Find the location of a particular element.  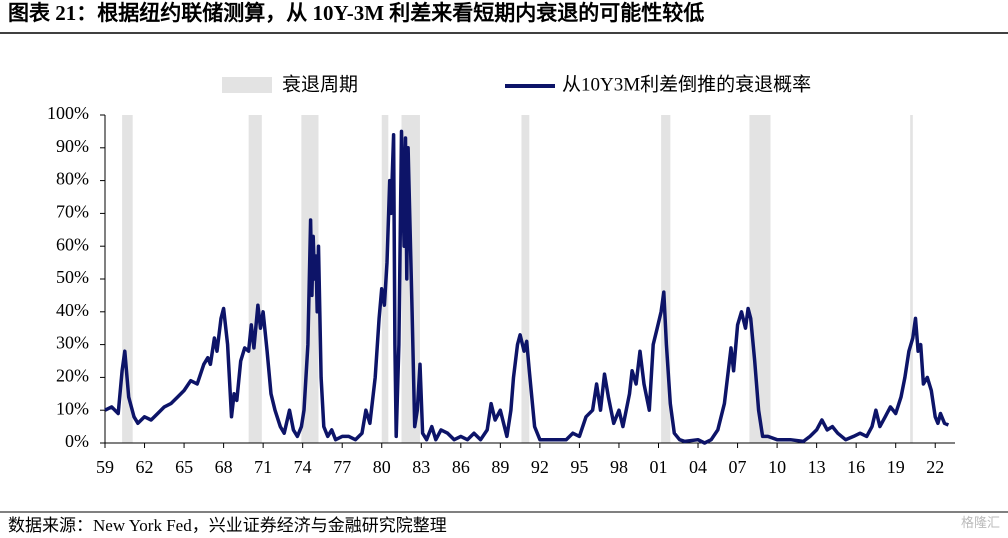

x-tick-label: 65 is located at coordinates (184, 467).